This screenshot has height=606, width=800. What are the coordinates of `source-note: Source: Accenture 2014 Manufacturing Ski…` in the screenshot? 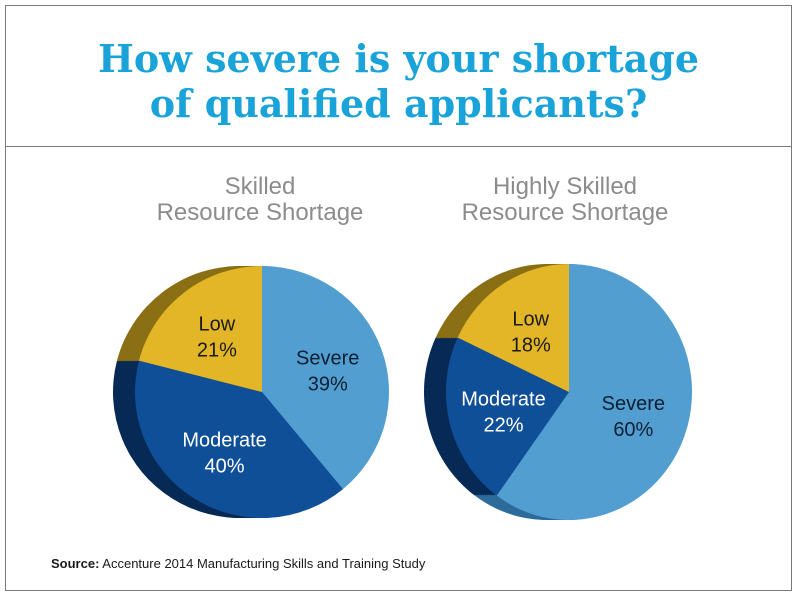 It's located at (238, 563).